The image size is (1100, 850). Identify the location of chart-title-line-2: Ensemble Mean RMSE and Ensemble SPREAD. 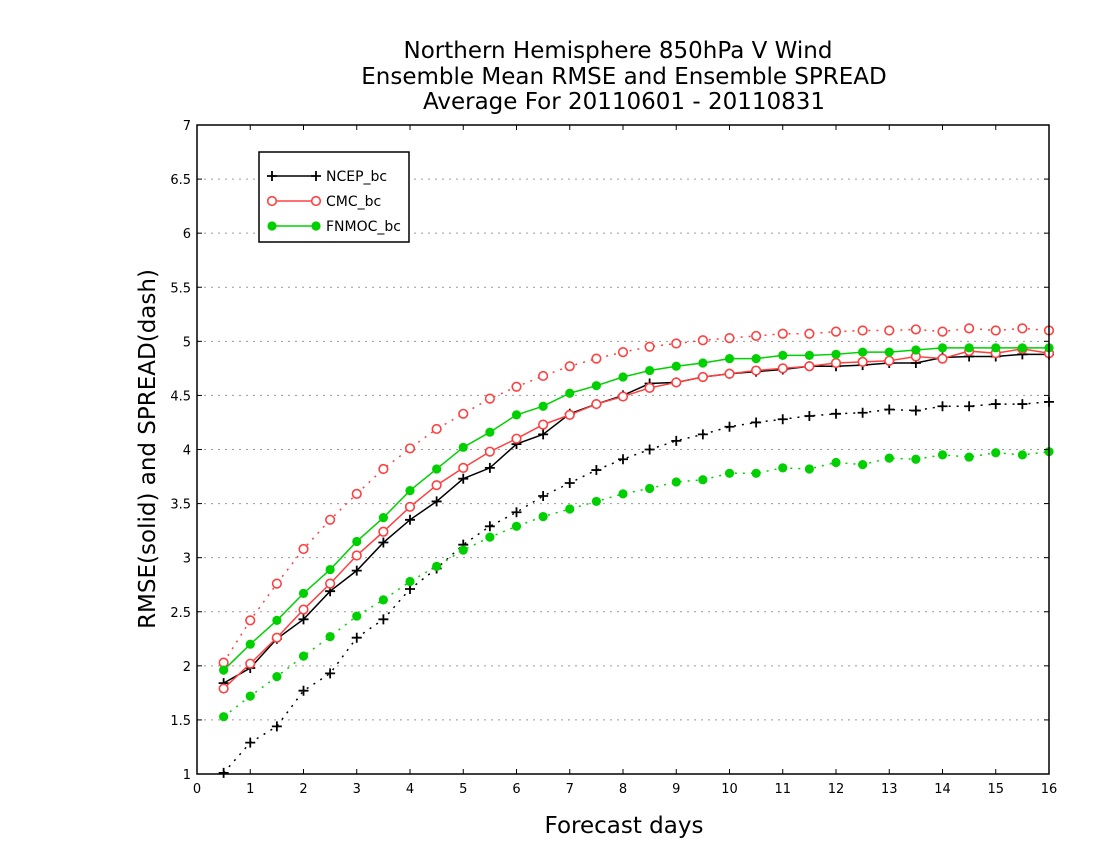
(623, 77).